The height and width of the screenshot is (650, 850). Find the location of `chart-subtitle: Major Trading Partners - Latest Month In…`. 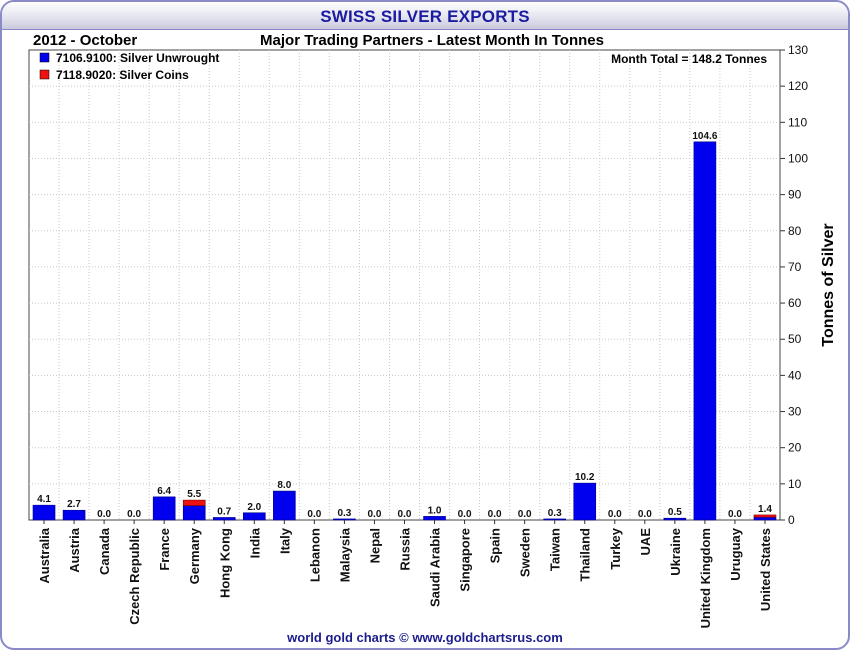

chart-subtitle: Major Trading Partners - Latest Month In… is located at coordinates (432, 40).